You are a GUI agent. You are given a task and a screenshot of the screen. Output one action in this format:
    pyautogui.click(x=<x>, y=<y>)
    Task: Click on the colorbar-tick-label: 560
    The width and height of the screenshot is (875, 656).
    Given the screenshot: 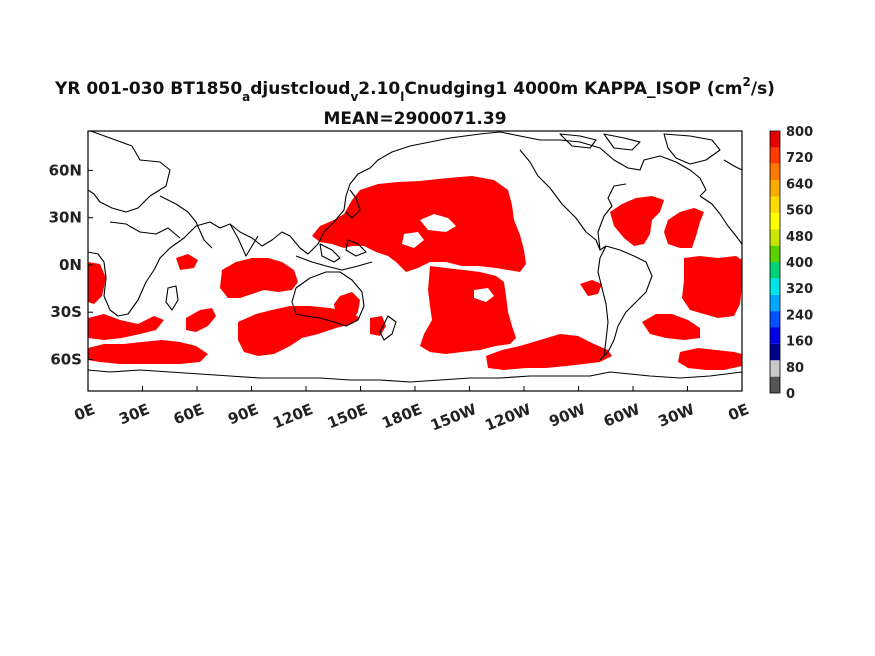 What is the action you would take?
    pyautogui.click(x=799, y=211)
    